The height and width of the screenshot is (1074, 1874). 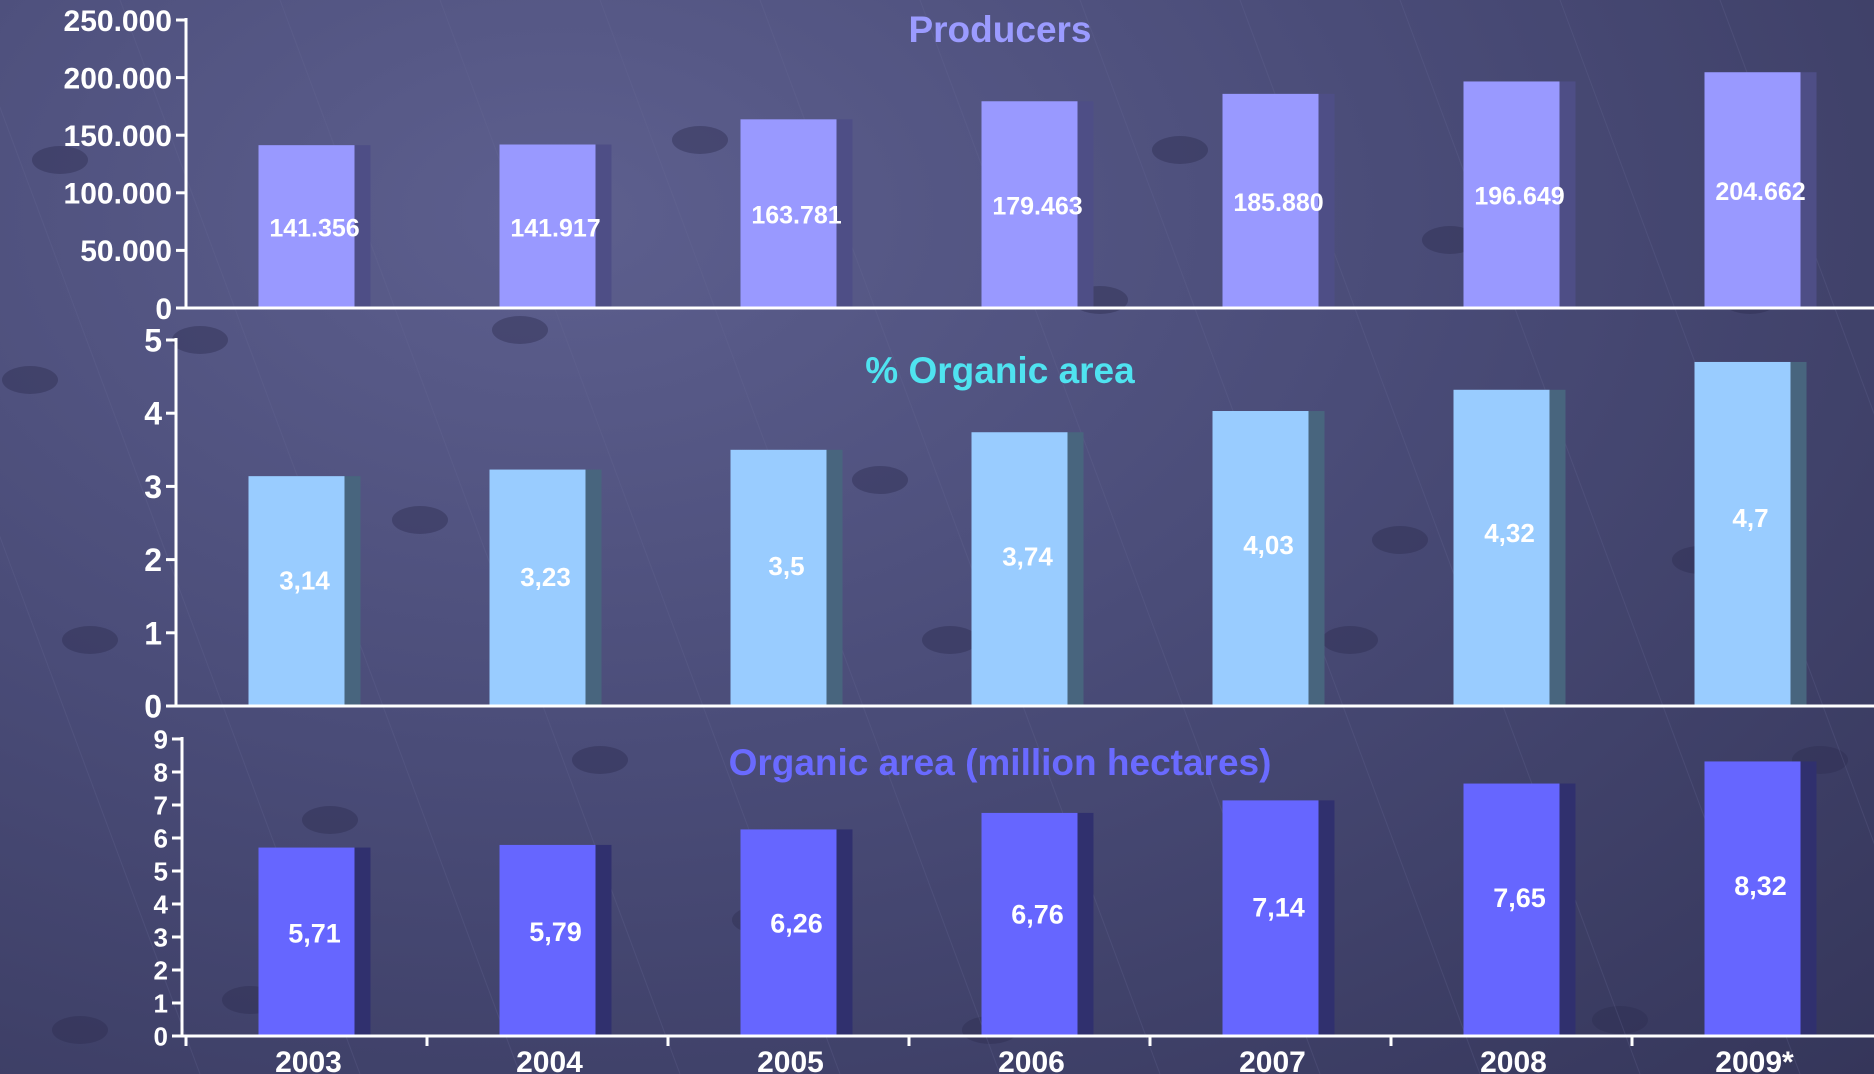 What do you see at coordinates (1278, 907) in the screenshot?
I see `data-label: 7,14` at bounding box center [1278, 907].